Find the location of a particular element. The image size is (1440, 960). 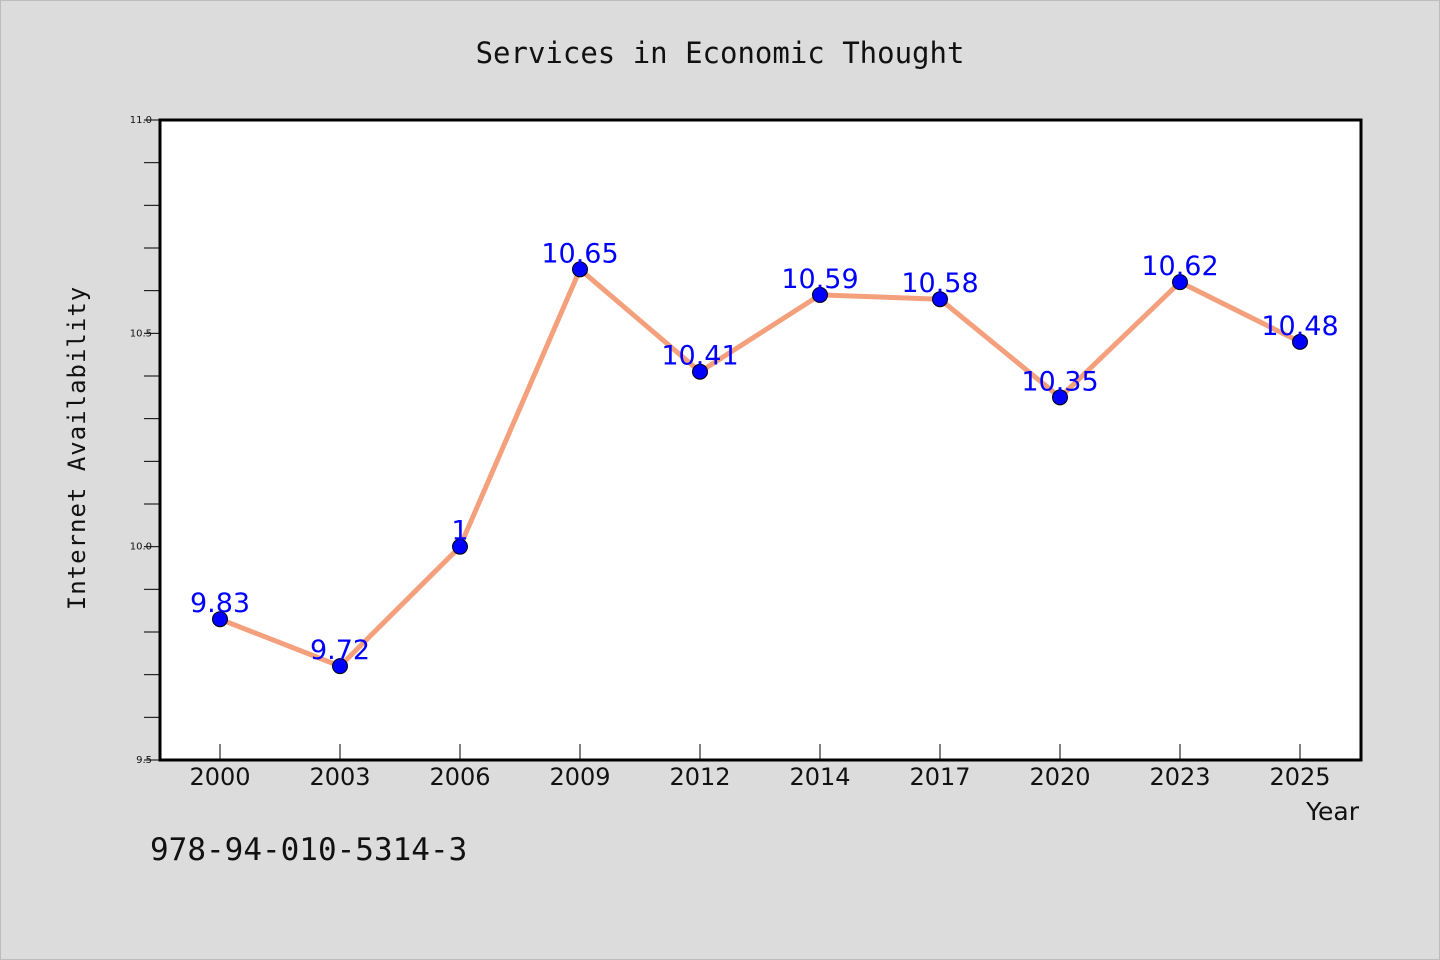

y-tick-label: 9.5 is located at coordinates (144, 760).